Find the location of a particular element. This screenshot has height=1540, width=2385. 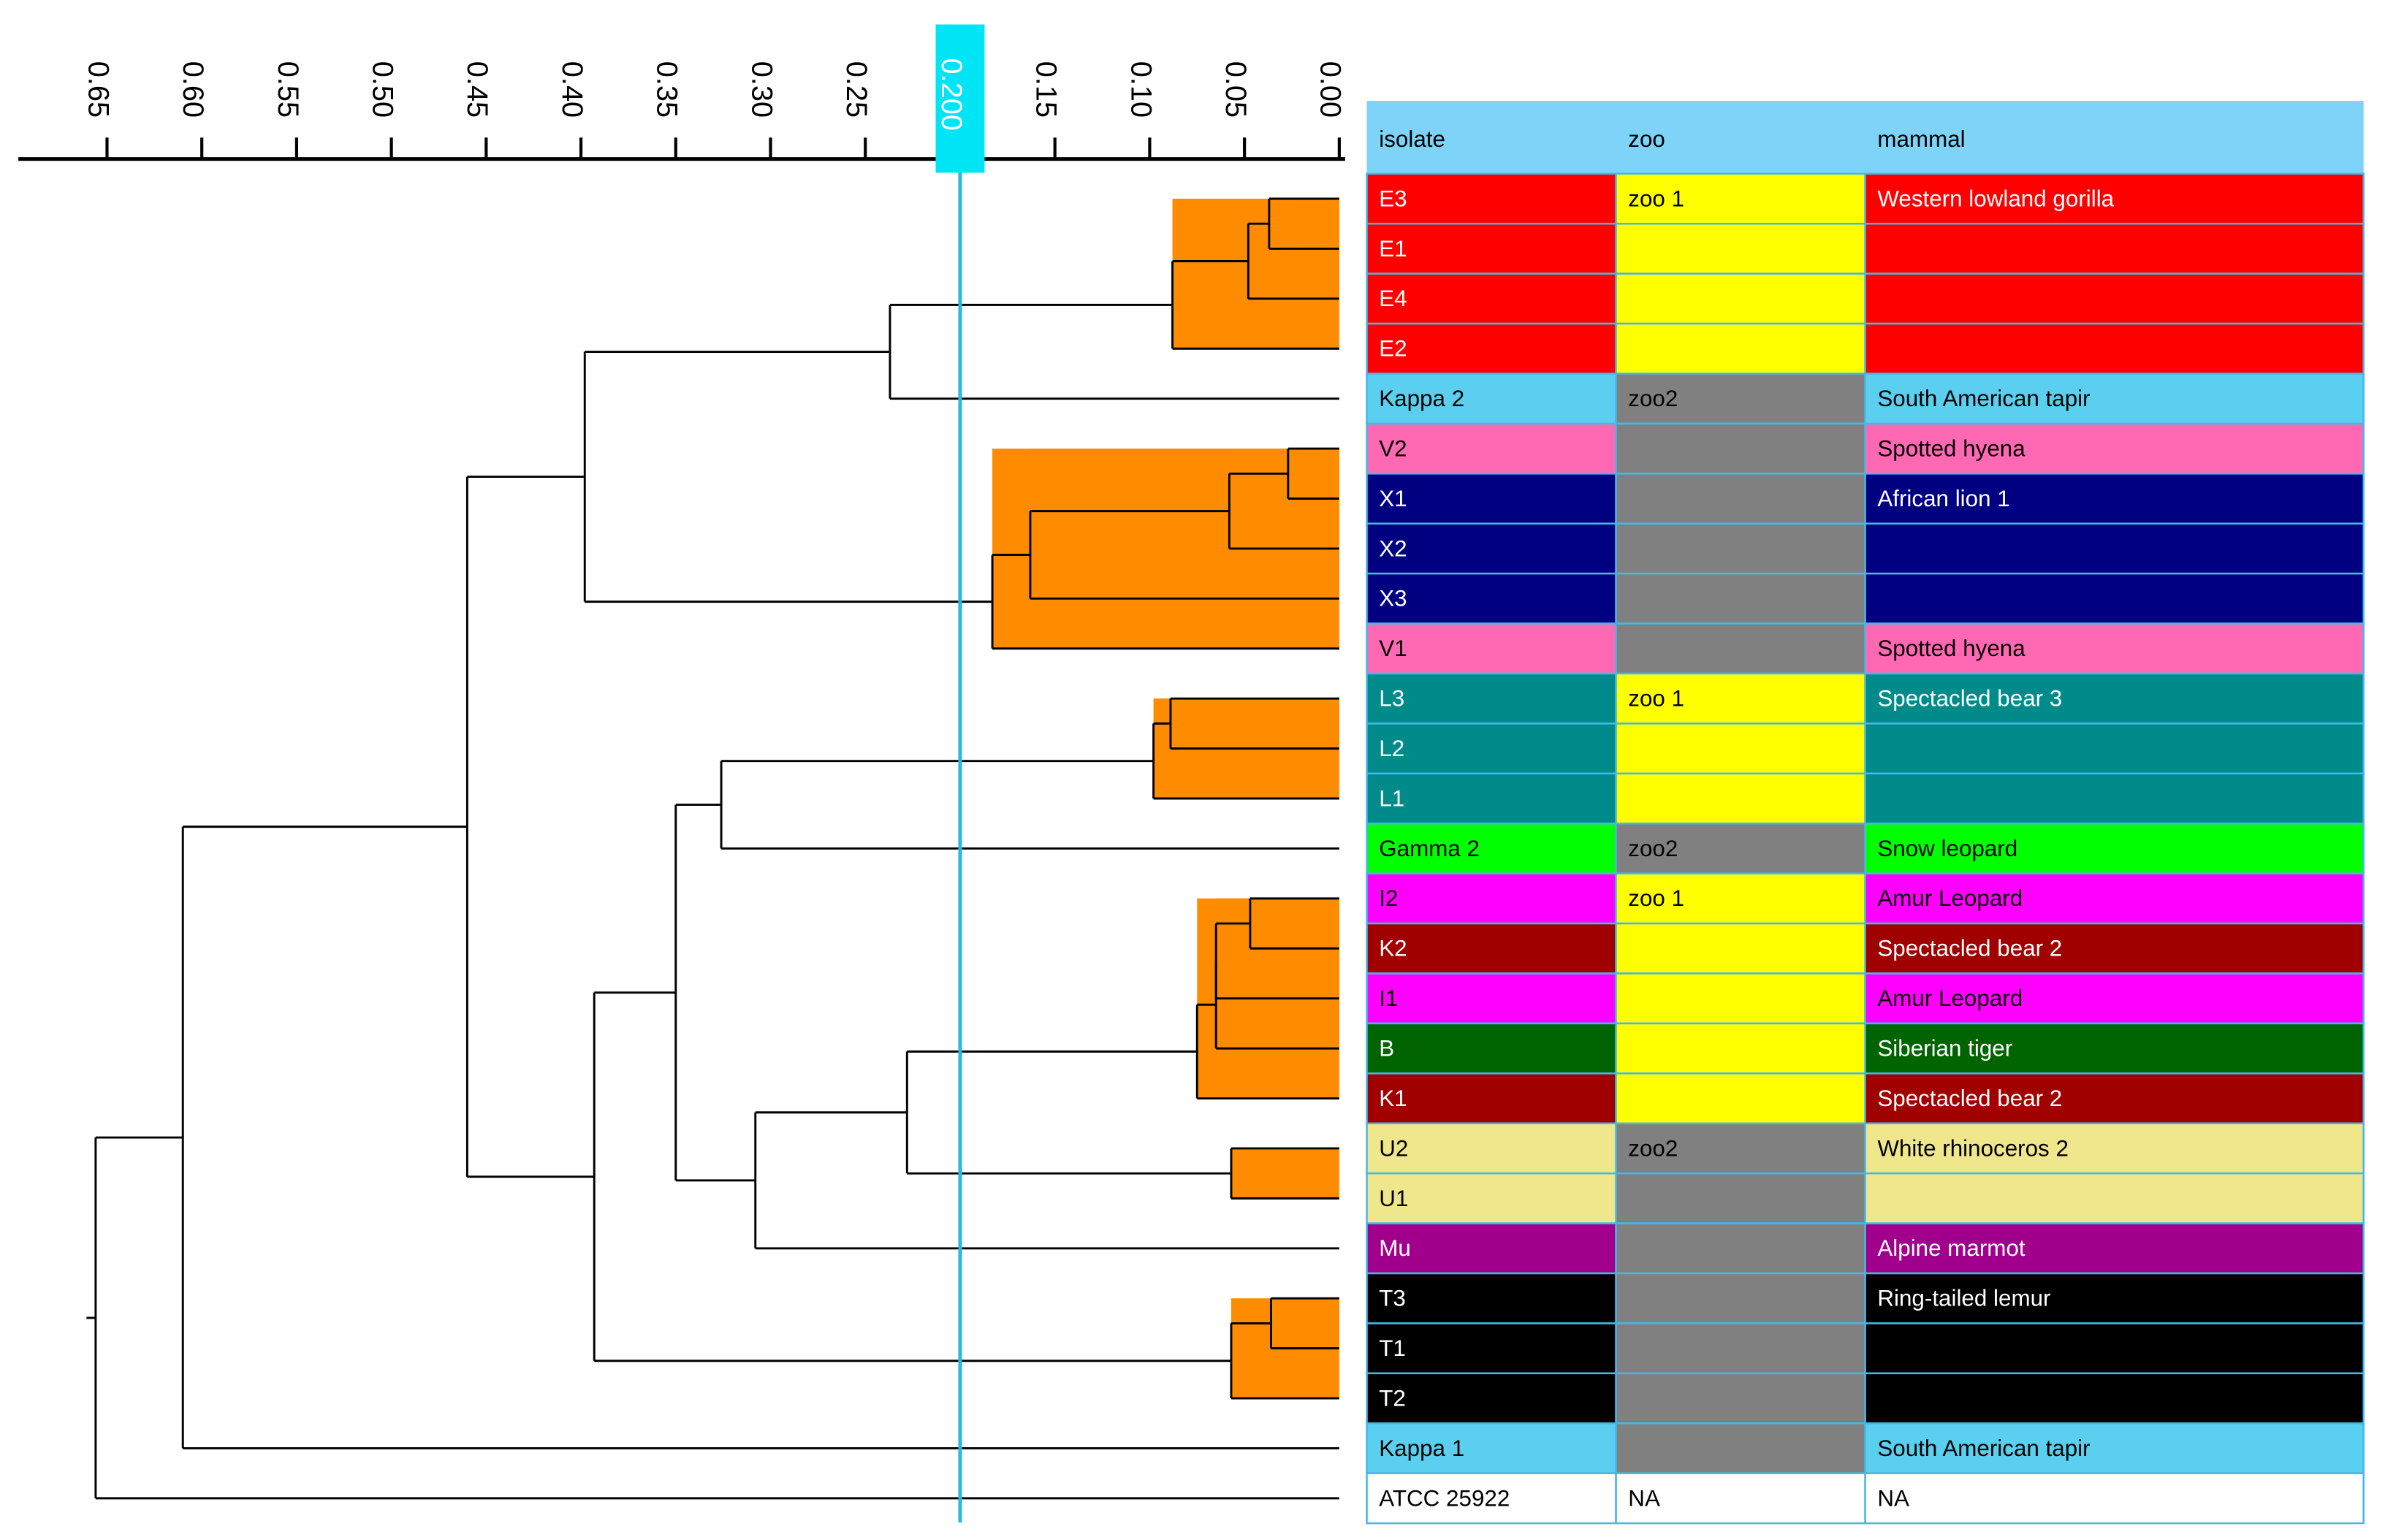

cell-isolate: Kappa 1 is located at coordinates (1421, 1448).